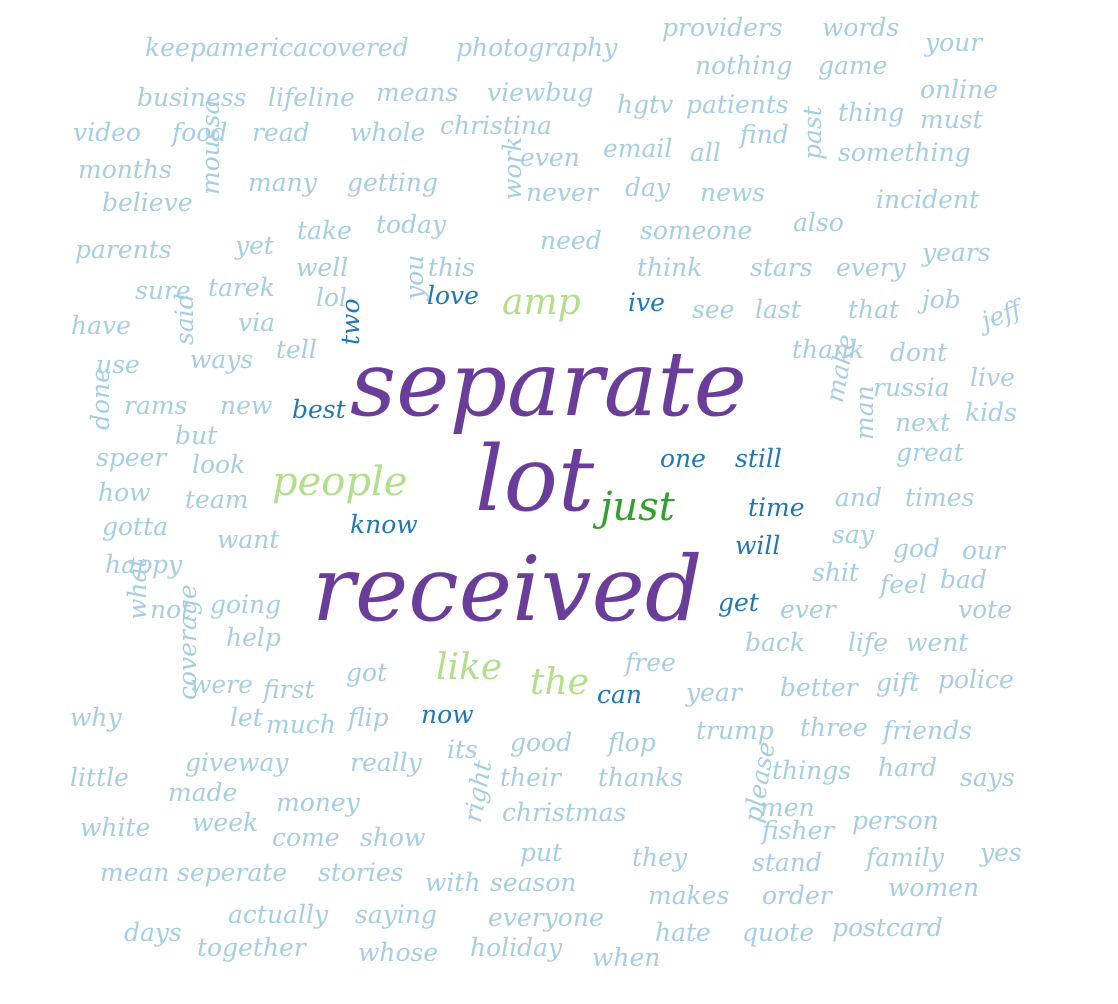  What do you see at coordinates (135, 526) in the screenshot?
I see `word-gotta: gotta` at bounding box center [135, 526].